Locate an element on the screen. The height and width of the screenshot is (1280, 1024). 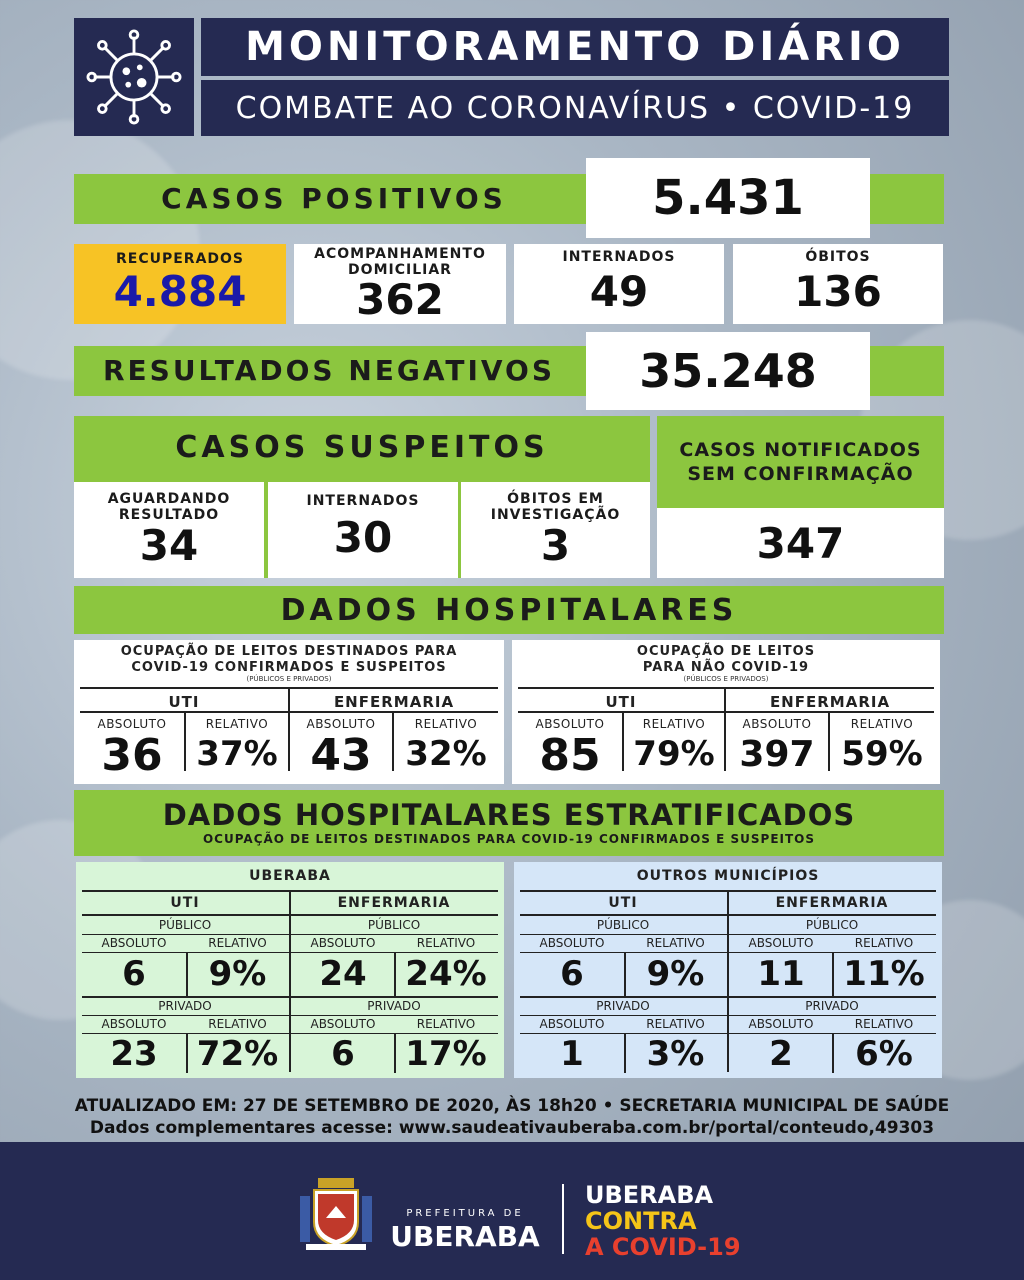
uberaba-enf: ENFERMARIA is located at coordinates (394, 903).